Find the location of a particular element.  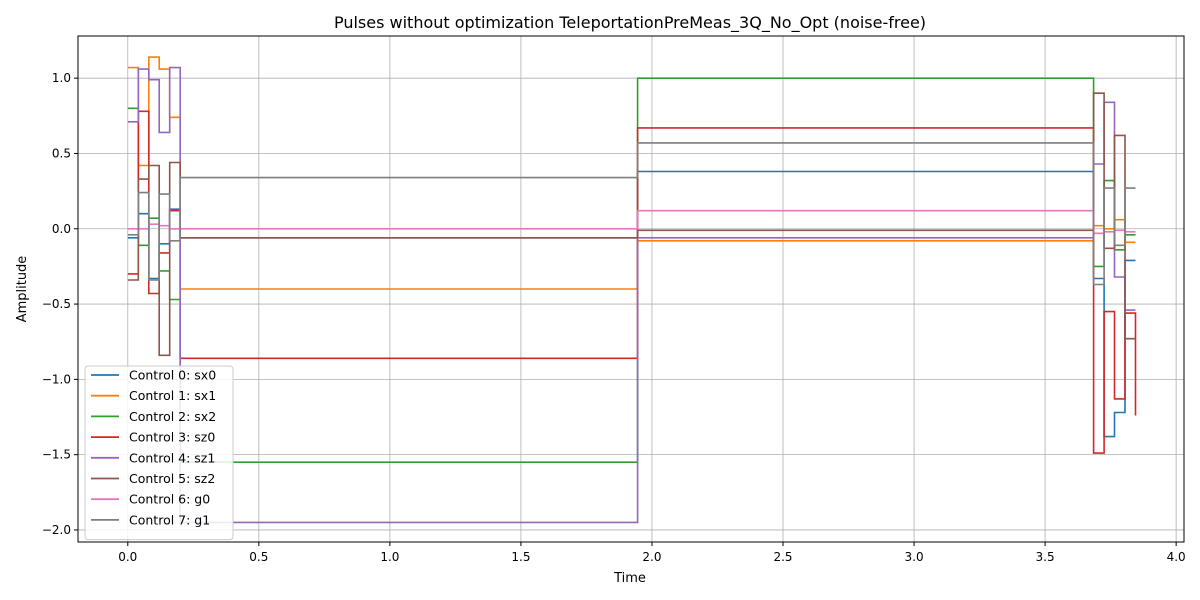

y-tick-label: 0.5 is located at coordinates (61, 153).